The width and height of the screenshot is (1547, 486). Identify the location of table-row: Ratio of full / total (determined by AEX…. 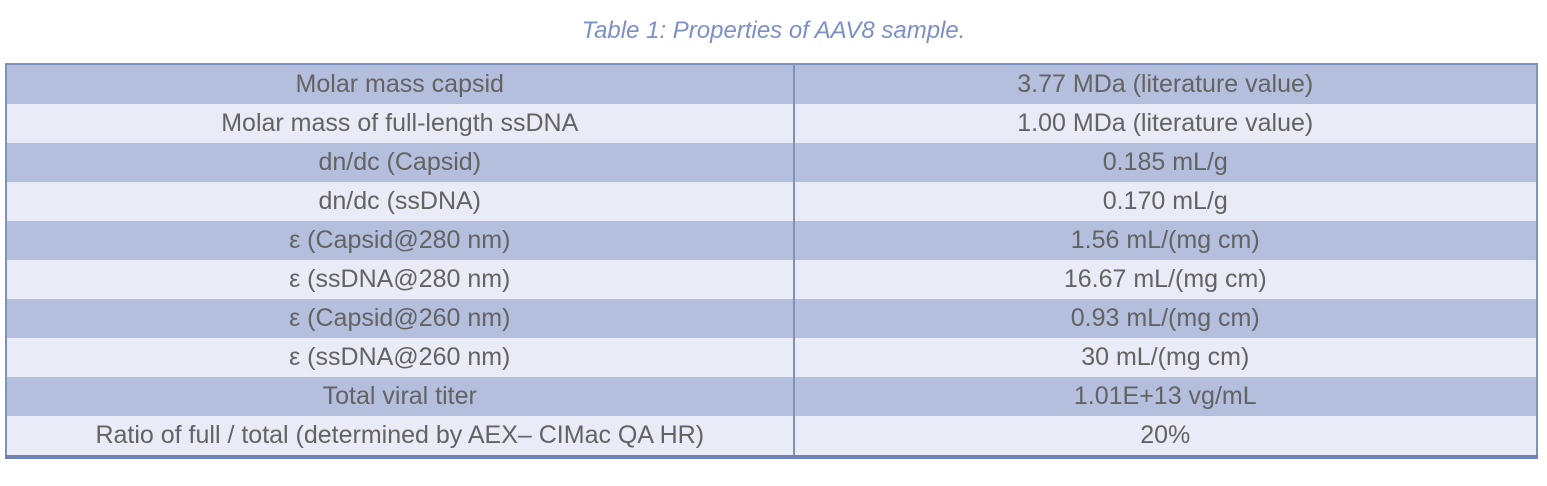
(771, 436).